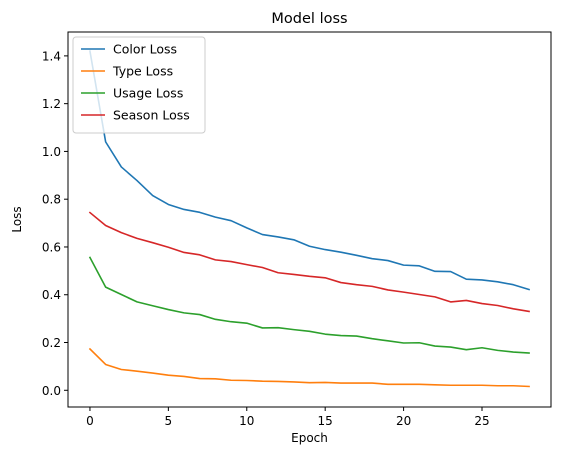 This screenshot has height=455, width=567. Describe the element at coordinates (309, 367) in the screenshot. I see `series-line-type-loss` at that location.